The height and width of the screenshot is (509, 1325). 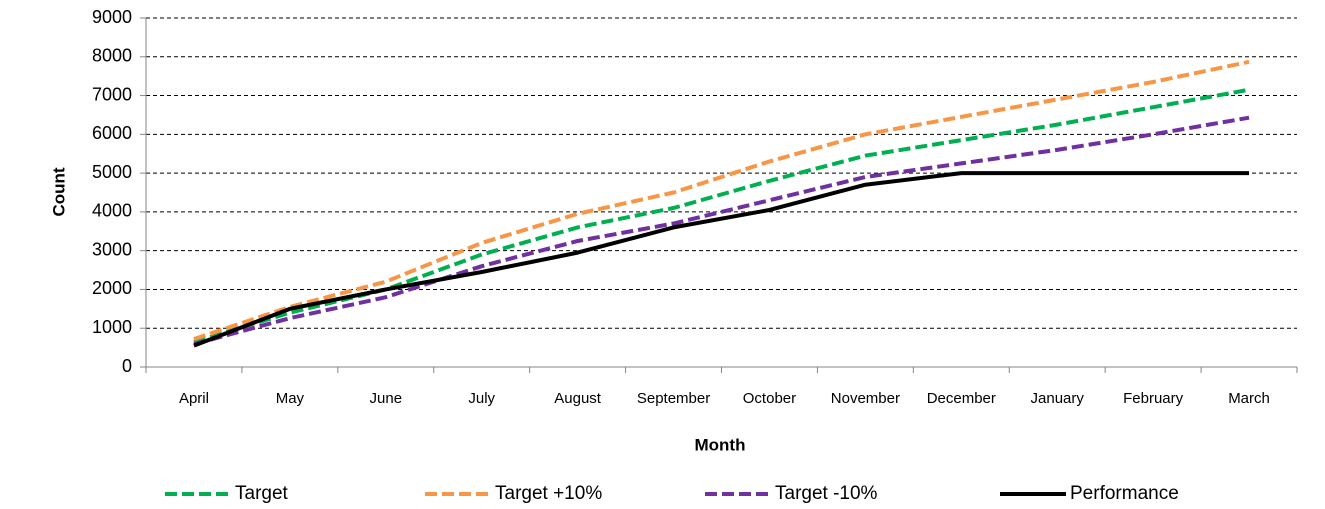 I want to click on x-tick-label: August, so click(x=578, y=398).